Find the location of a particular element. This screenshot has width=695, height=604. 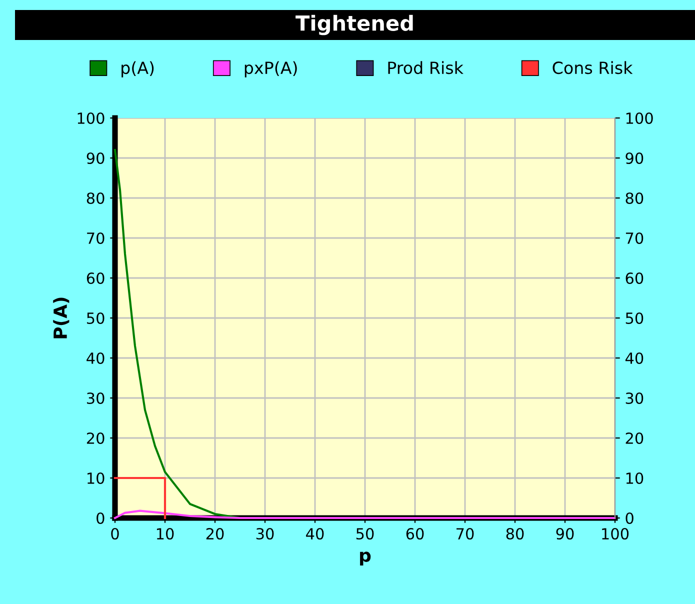

x-axis-title: p is located at coordinates (365, 559).